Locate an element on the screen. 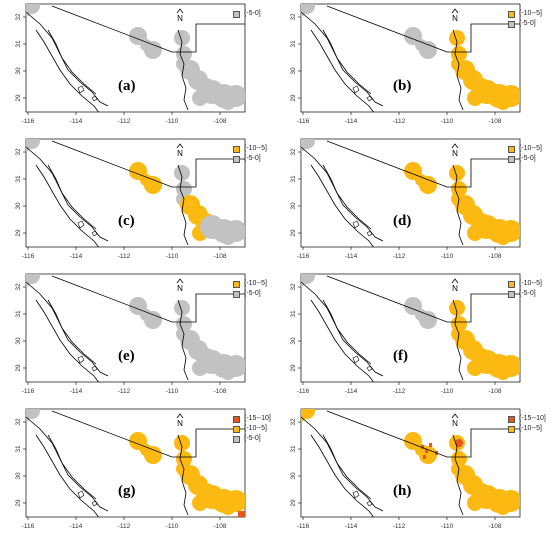  x-axis-tick-label: -114 is located at coordinates (76, 121).